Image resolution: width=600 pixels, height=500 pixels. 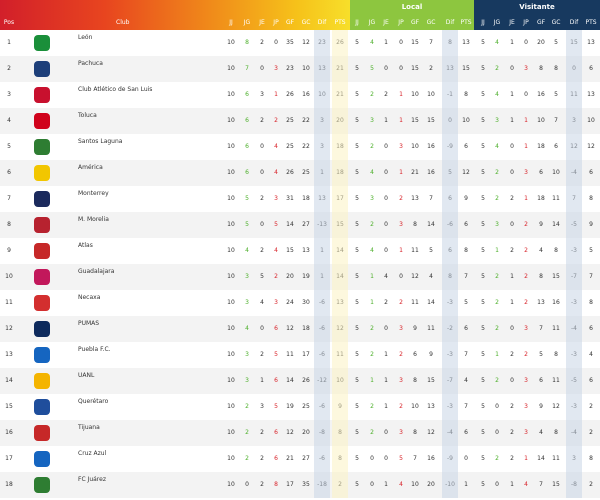 I want to click on visitante-gf: 20, so click(x=541, y=42).